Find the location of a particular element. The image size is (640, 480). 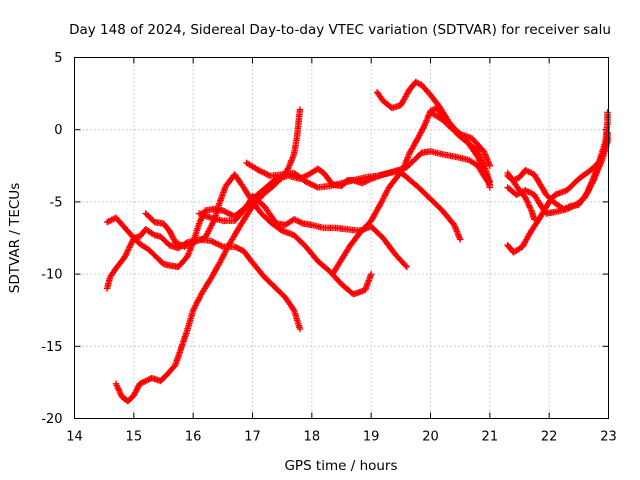

x-tick-label: 15 is located at coordinates (134, 437).